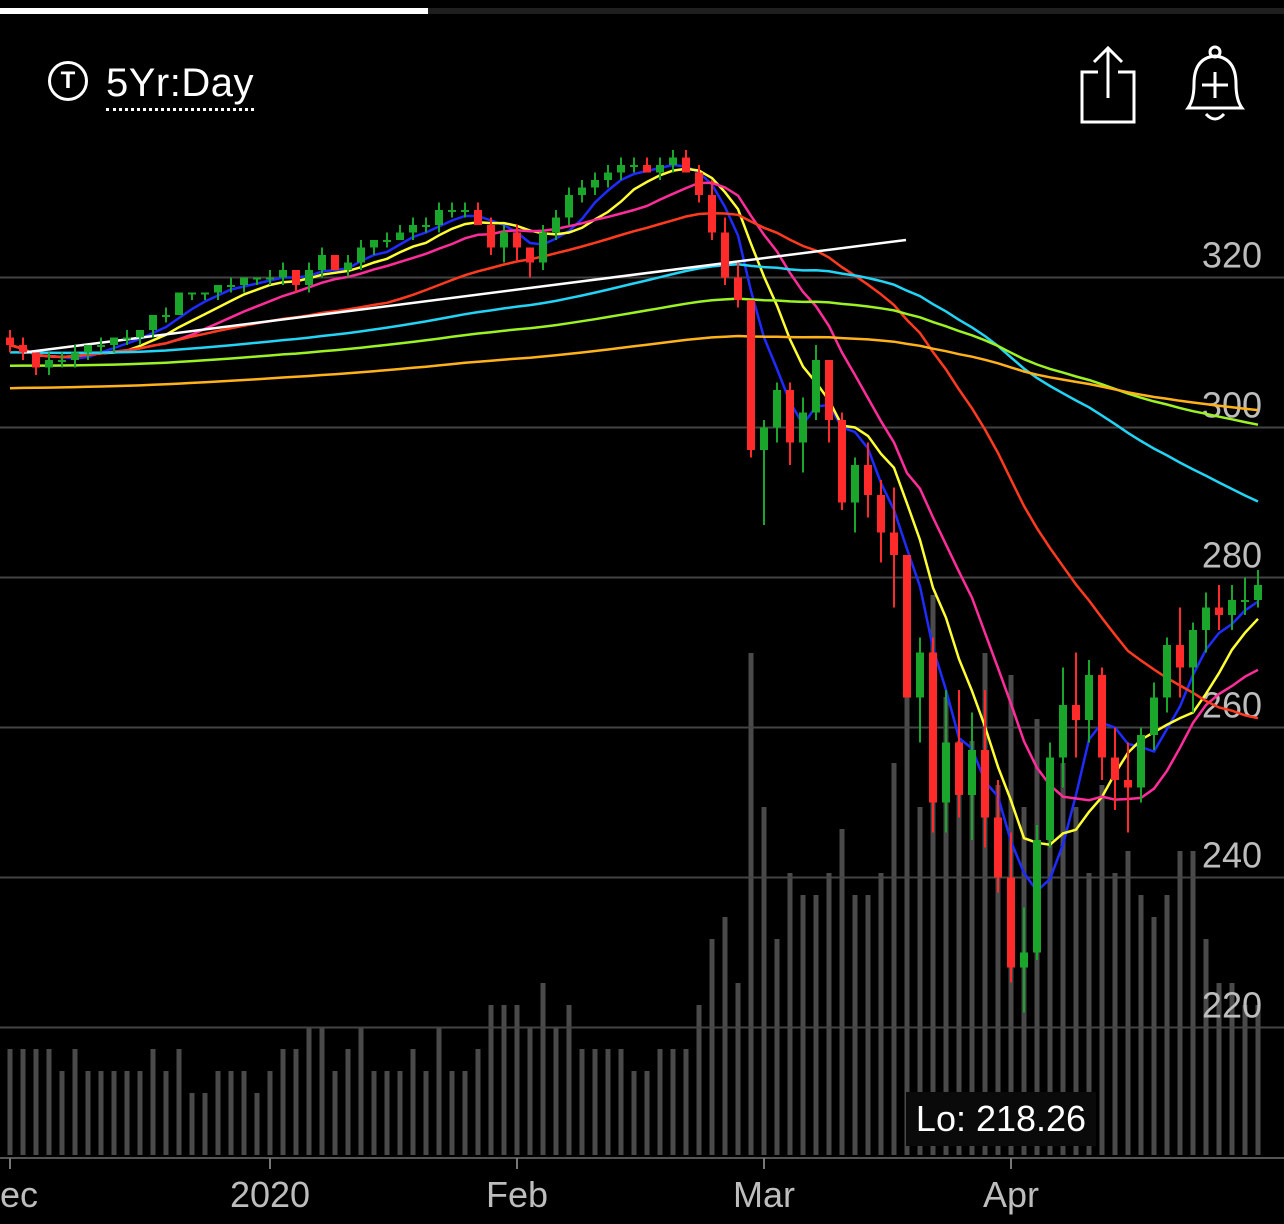 Image resolution: width=1284 pixels, height=1224 pixels. What do you see at coordinates (270, 1194) in the screenshot?
I see `x-tick-label: 2020` at bounding box center [270, 1194].